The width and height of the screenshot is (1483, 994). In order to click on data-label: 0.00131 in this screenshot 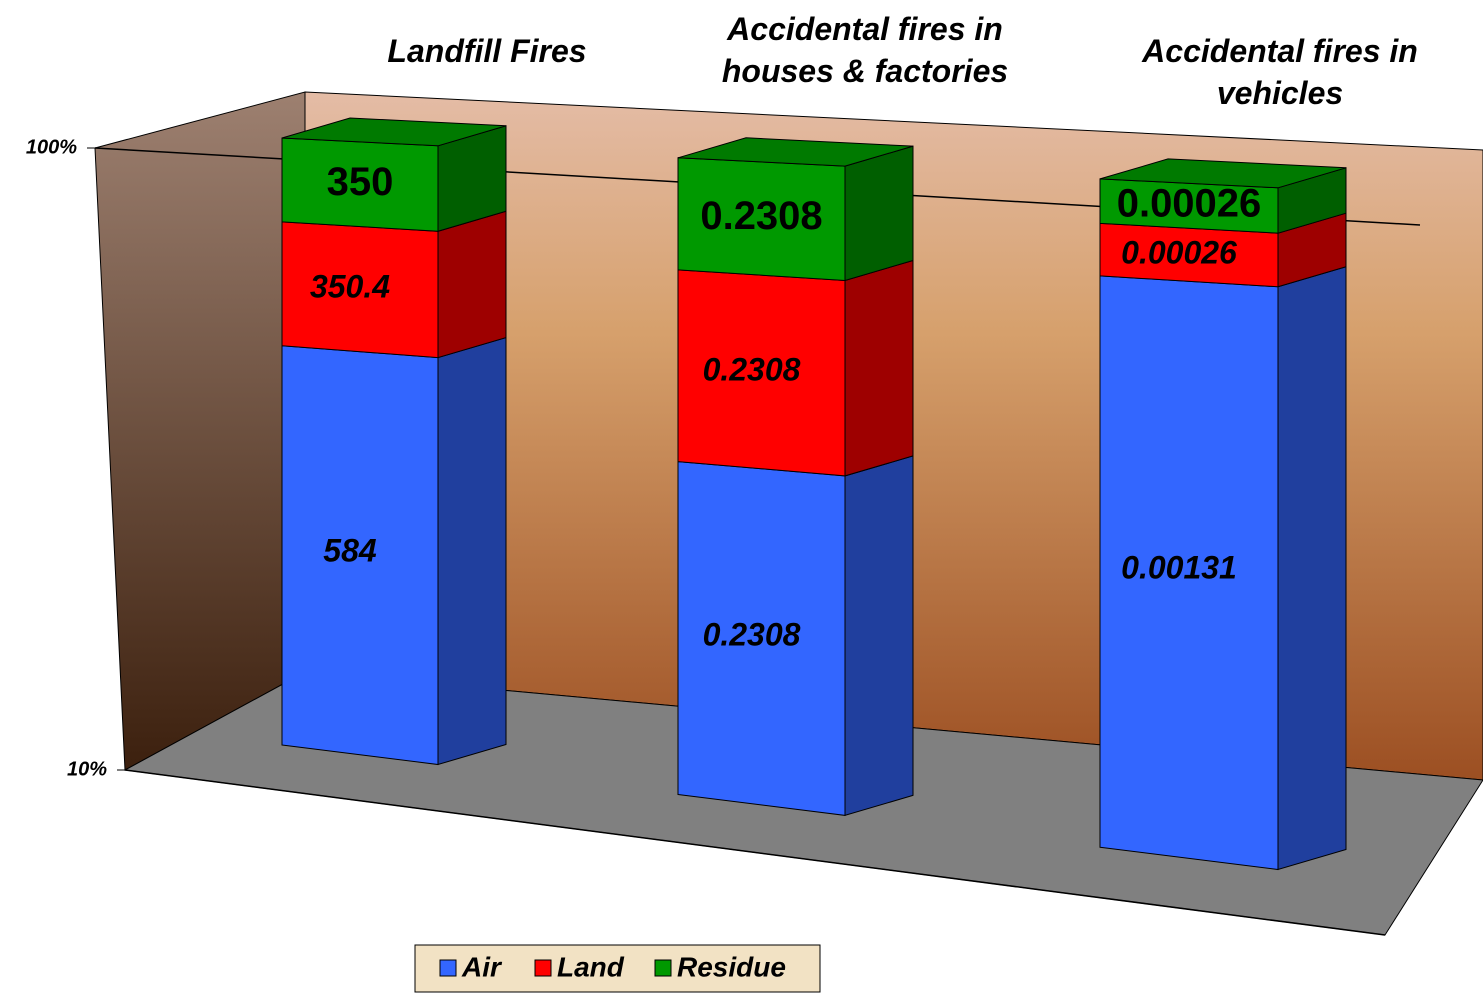, I will do `click(1179, 567)`.